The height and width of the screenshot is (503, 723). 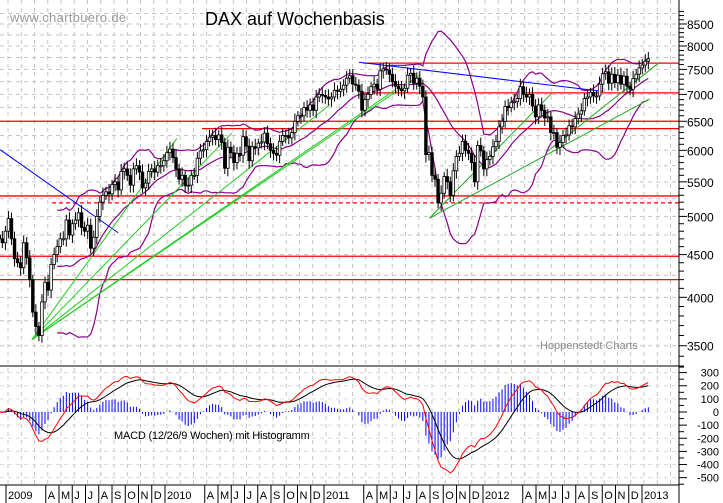 I want to click on y-tick-label: 6000, so click(x=700, y=151).